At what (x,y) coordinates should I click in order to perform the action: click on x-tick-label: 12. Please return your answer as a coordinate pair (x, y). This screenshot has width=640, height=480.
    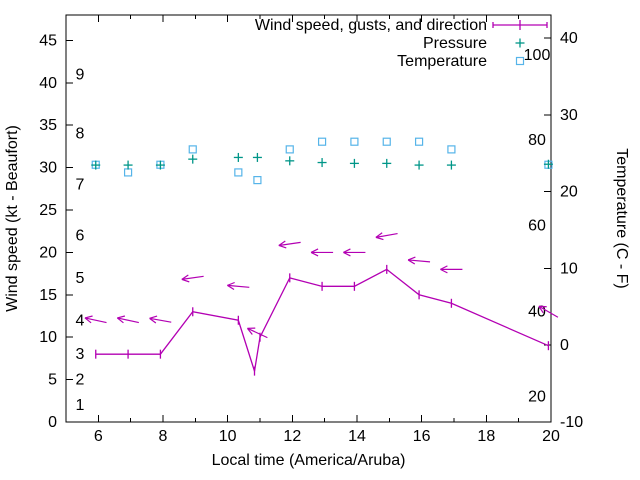
    Looking at the image, I should click on (292, 436).